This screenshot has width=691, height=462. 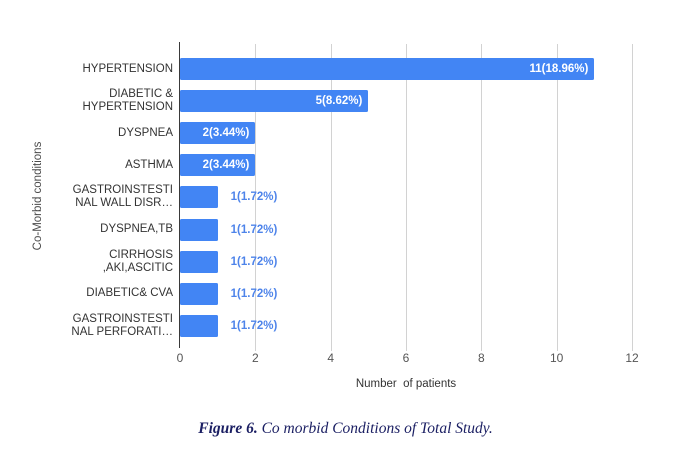 What do you see at coordinates (136, 229) in the screenshot?
I see `category-label: DYSPNEA,TB` at bounding box center [136, 229].